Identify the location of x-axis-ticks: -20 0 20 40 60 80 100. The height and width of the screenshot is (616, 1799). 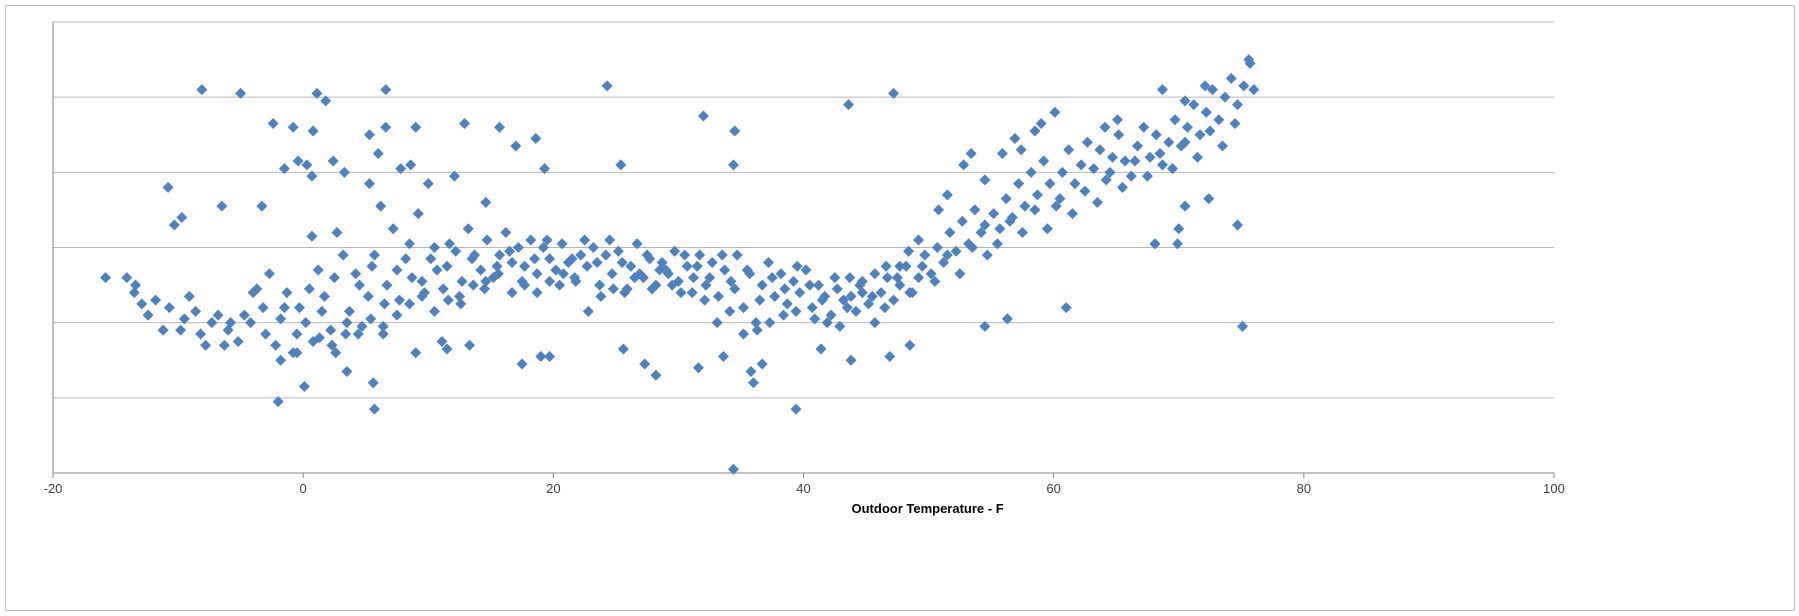
(804, 484).